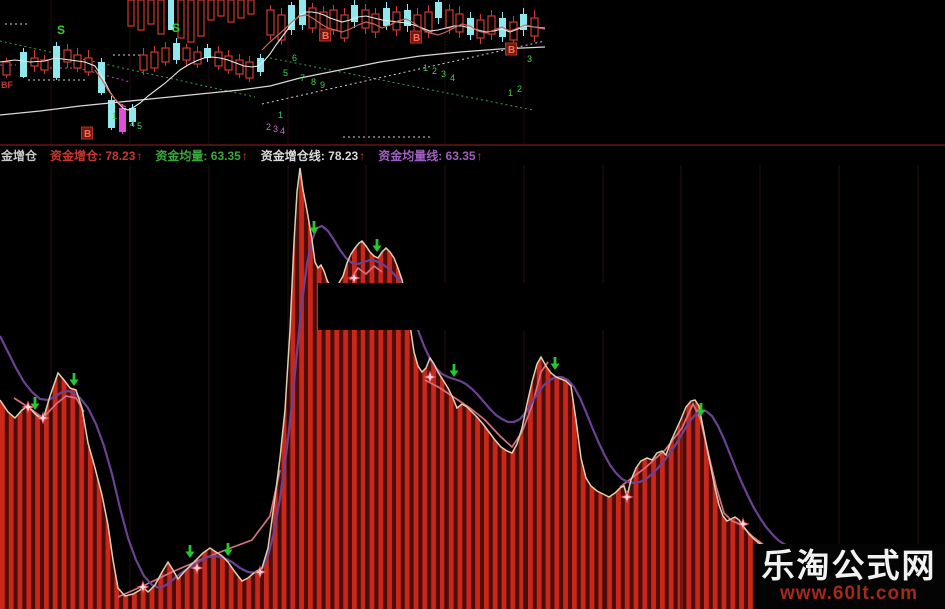 This screenshot has width=945, height=609. Describe the element at coordinates (96, 156) in the screenshot. I see `indicator-value-zijin-zengcang: 资金增仓: 78.23 ↑` at that location.